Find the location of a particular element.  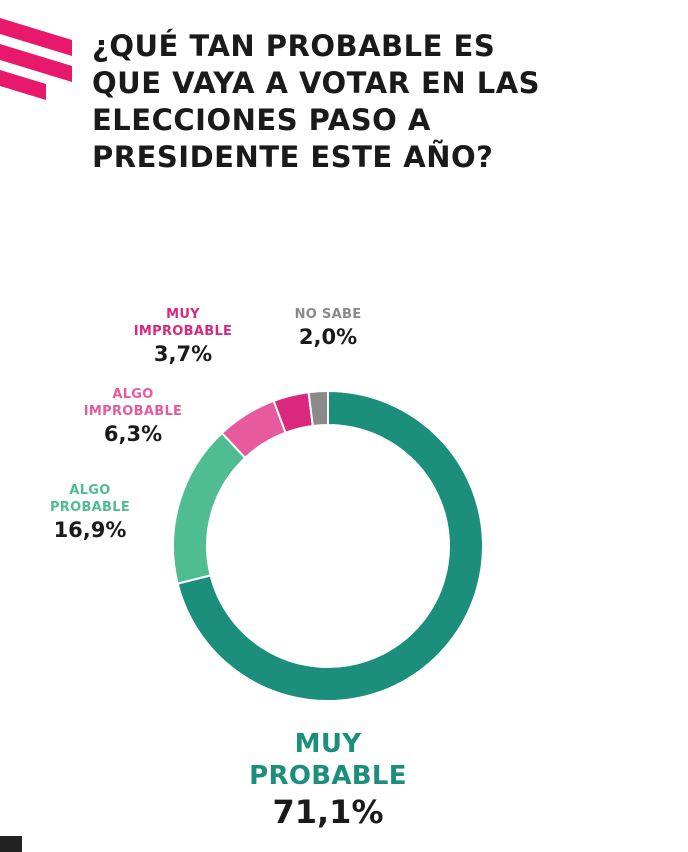

label-no-sabe: NO SABE 2,0% is located at coordinates (328, 328).